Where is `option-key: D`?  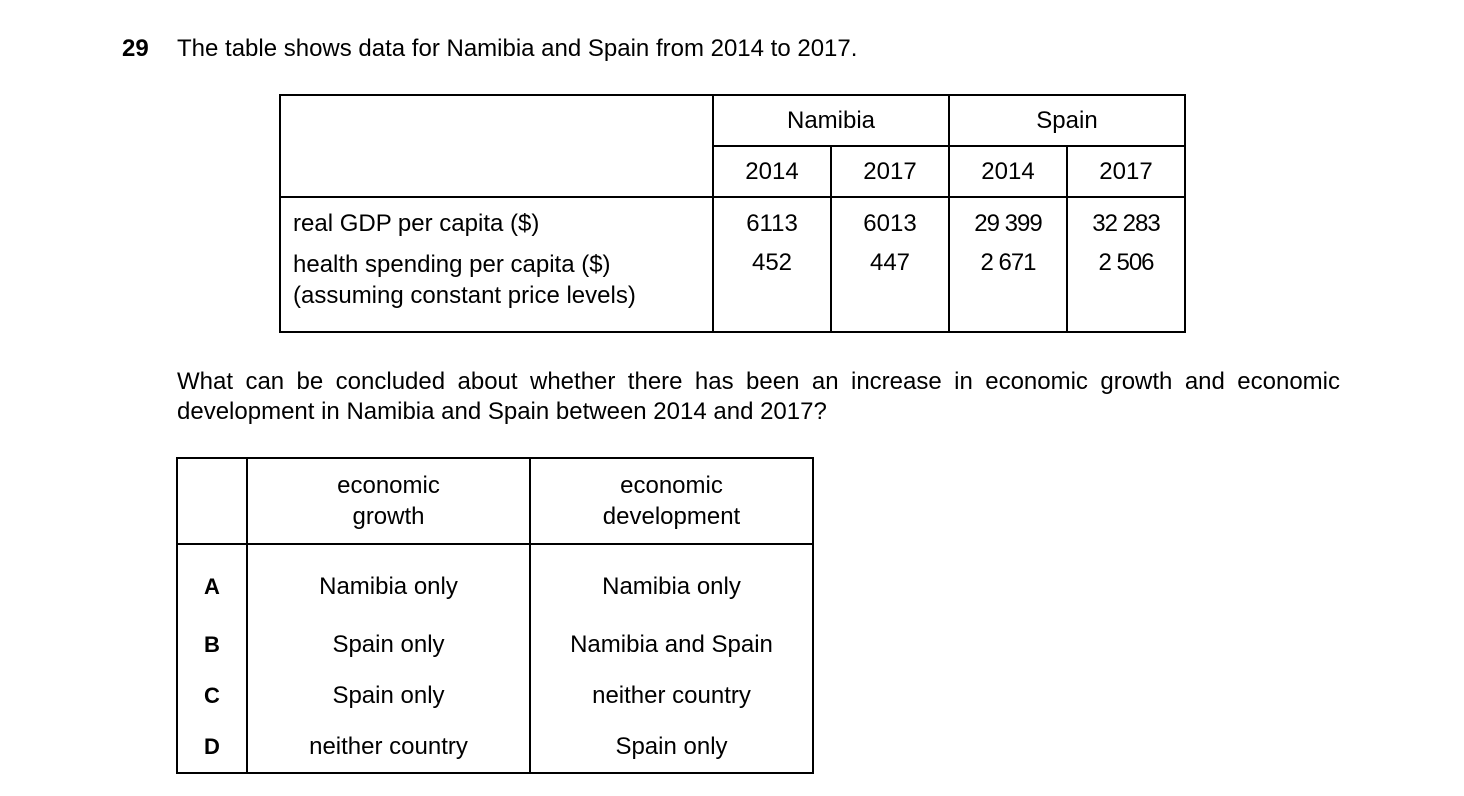 option-key: D is located at coordinates (212, 747).